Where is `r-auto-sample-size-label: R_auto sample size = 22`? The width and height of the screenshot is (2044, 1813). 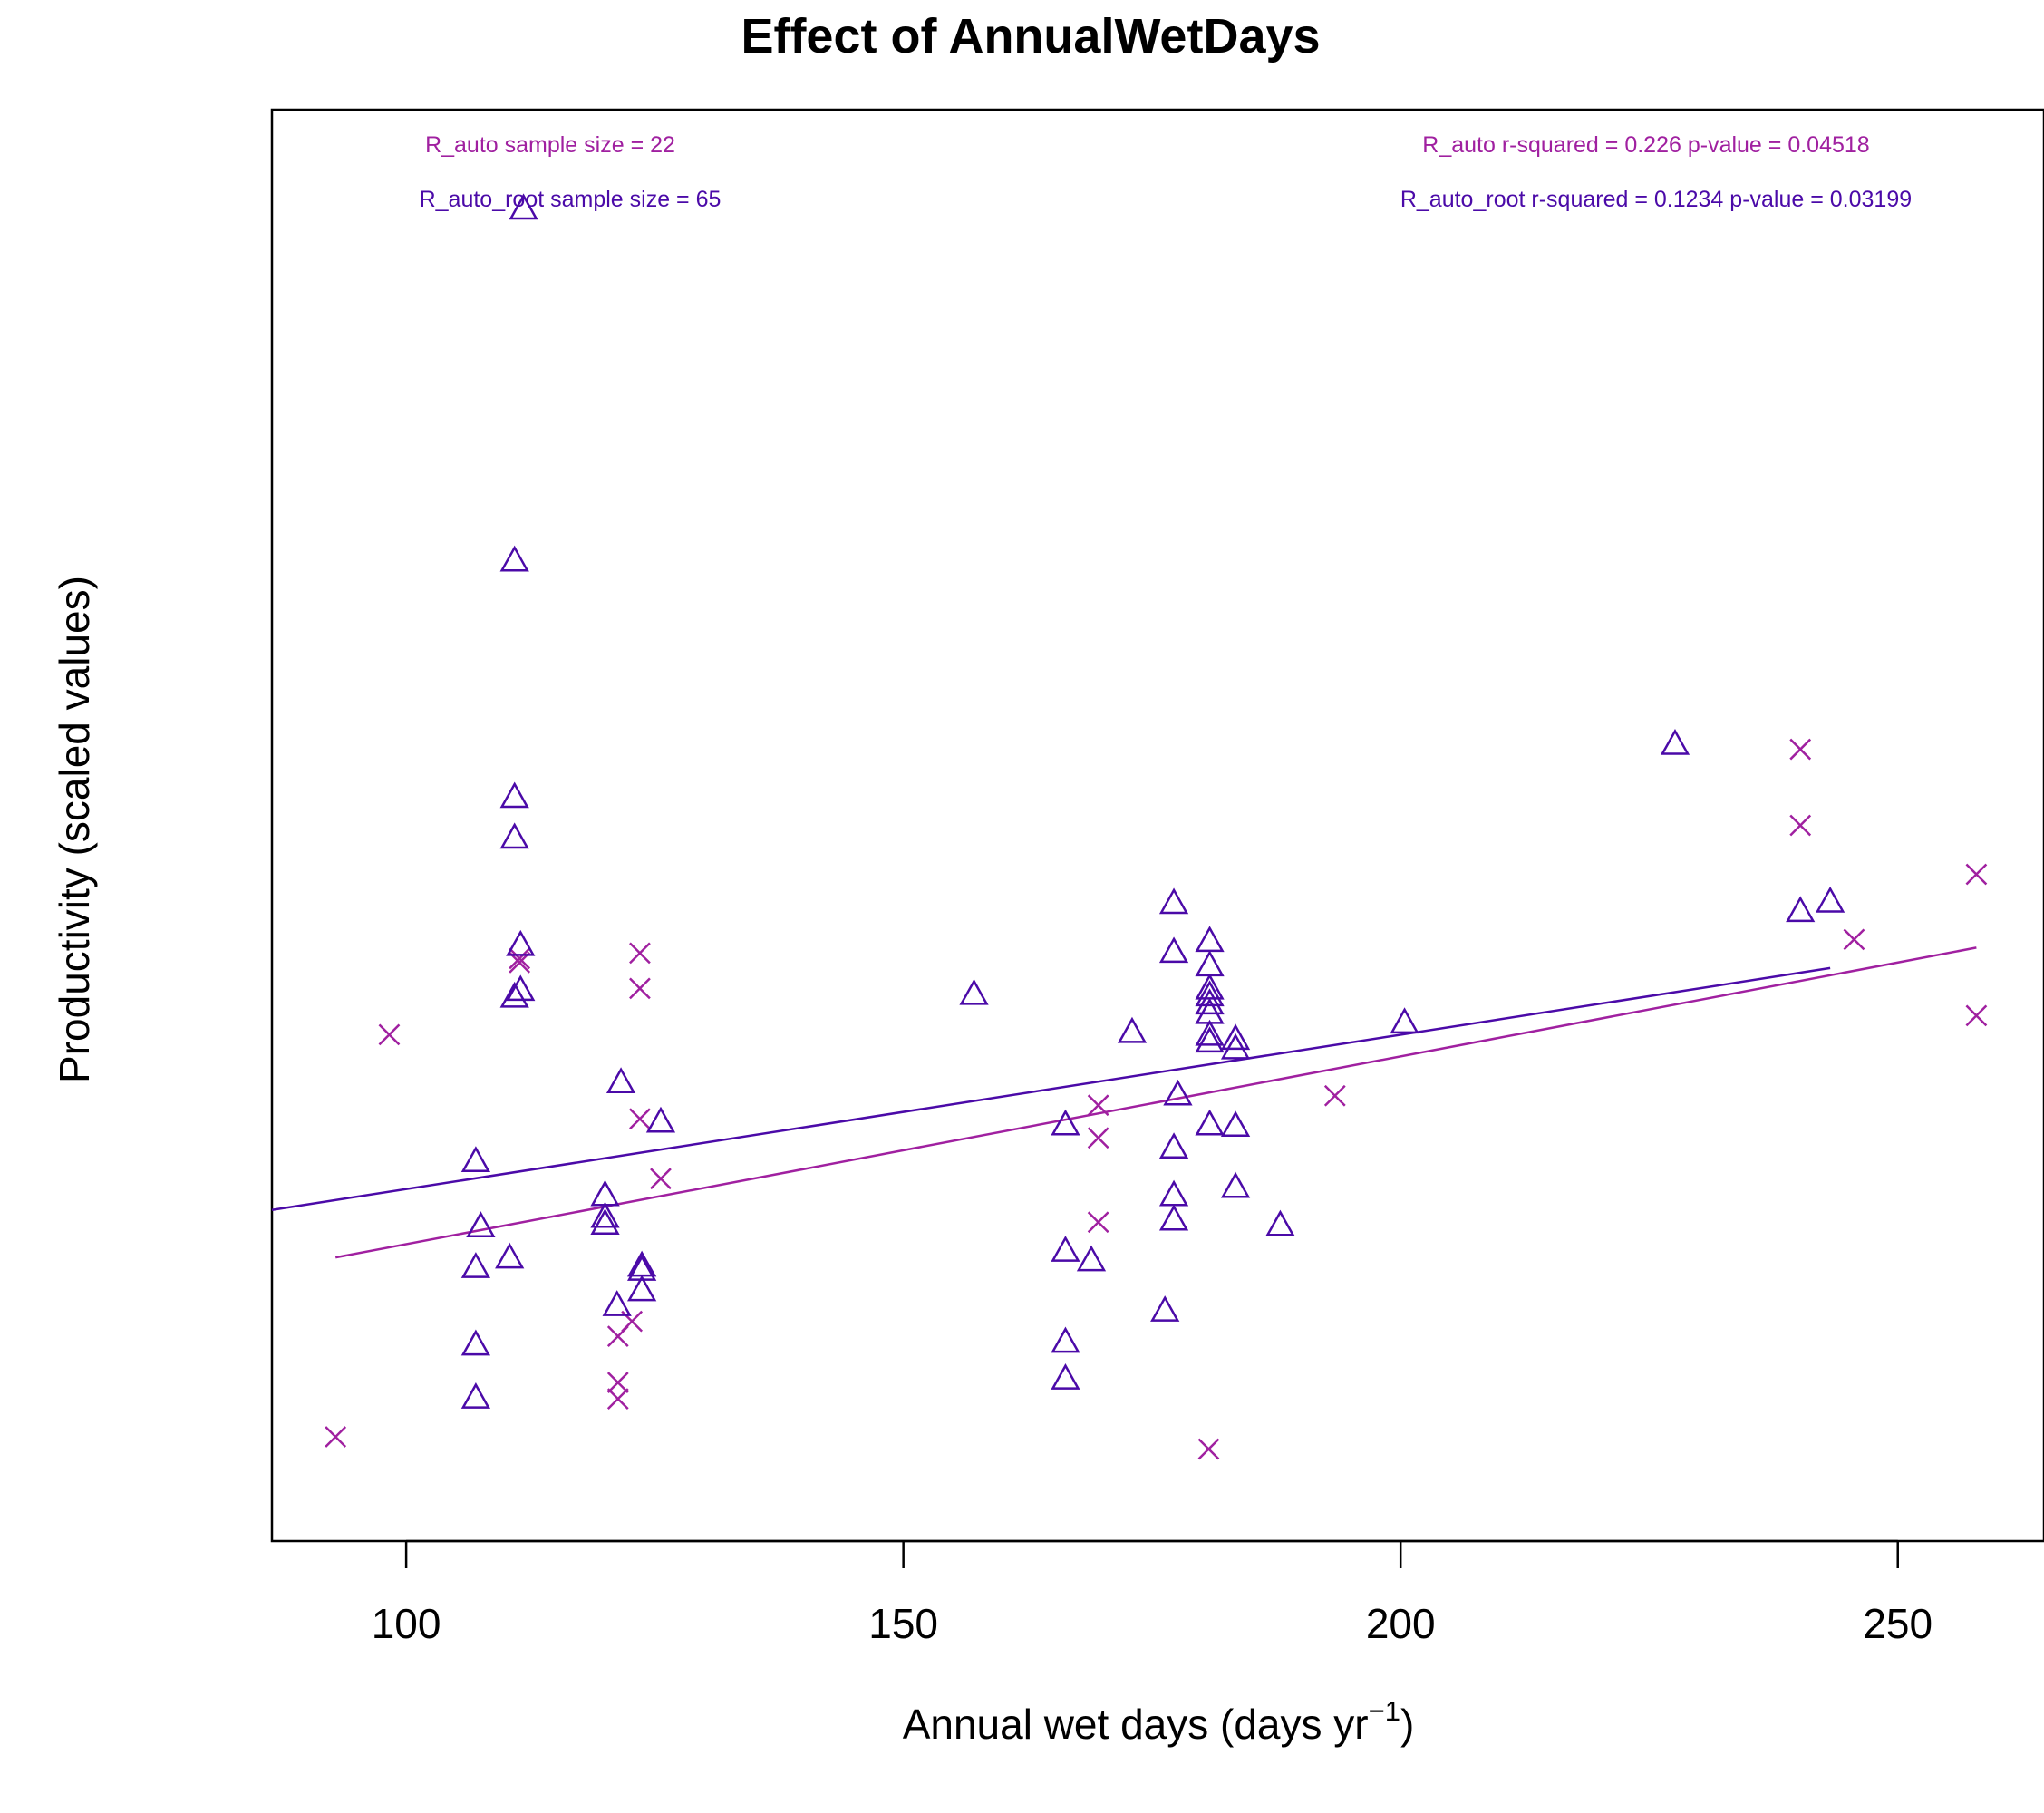 r-auto-sample-size-label: R_auto sample size = 22 is located at coordinates (550, 145).